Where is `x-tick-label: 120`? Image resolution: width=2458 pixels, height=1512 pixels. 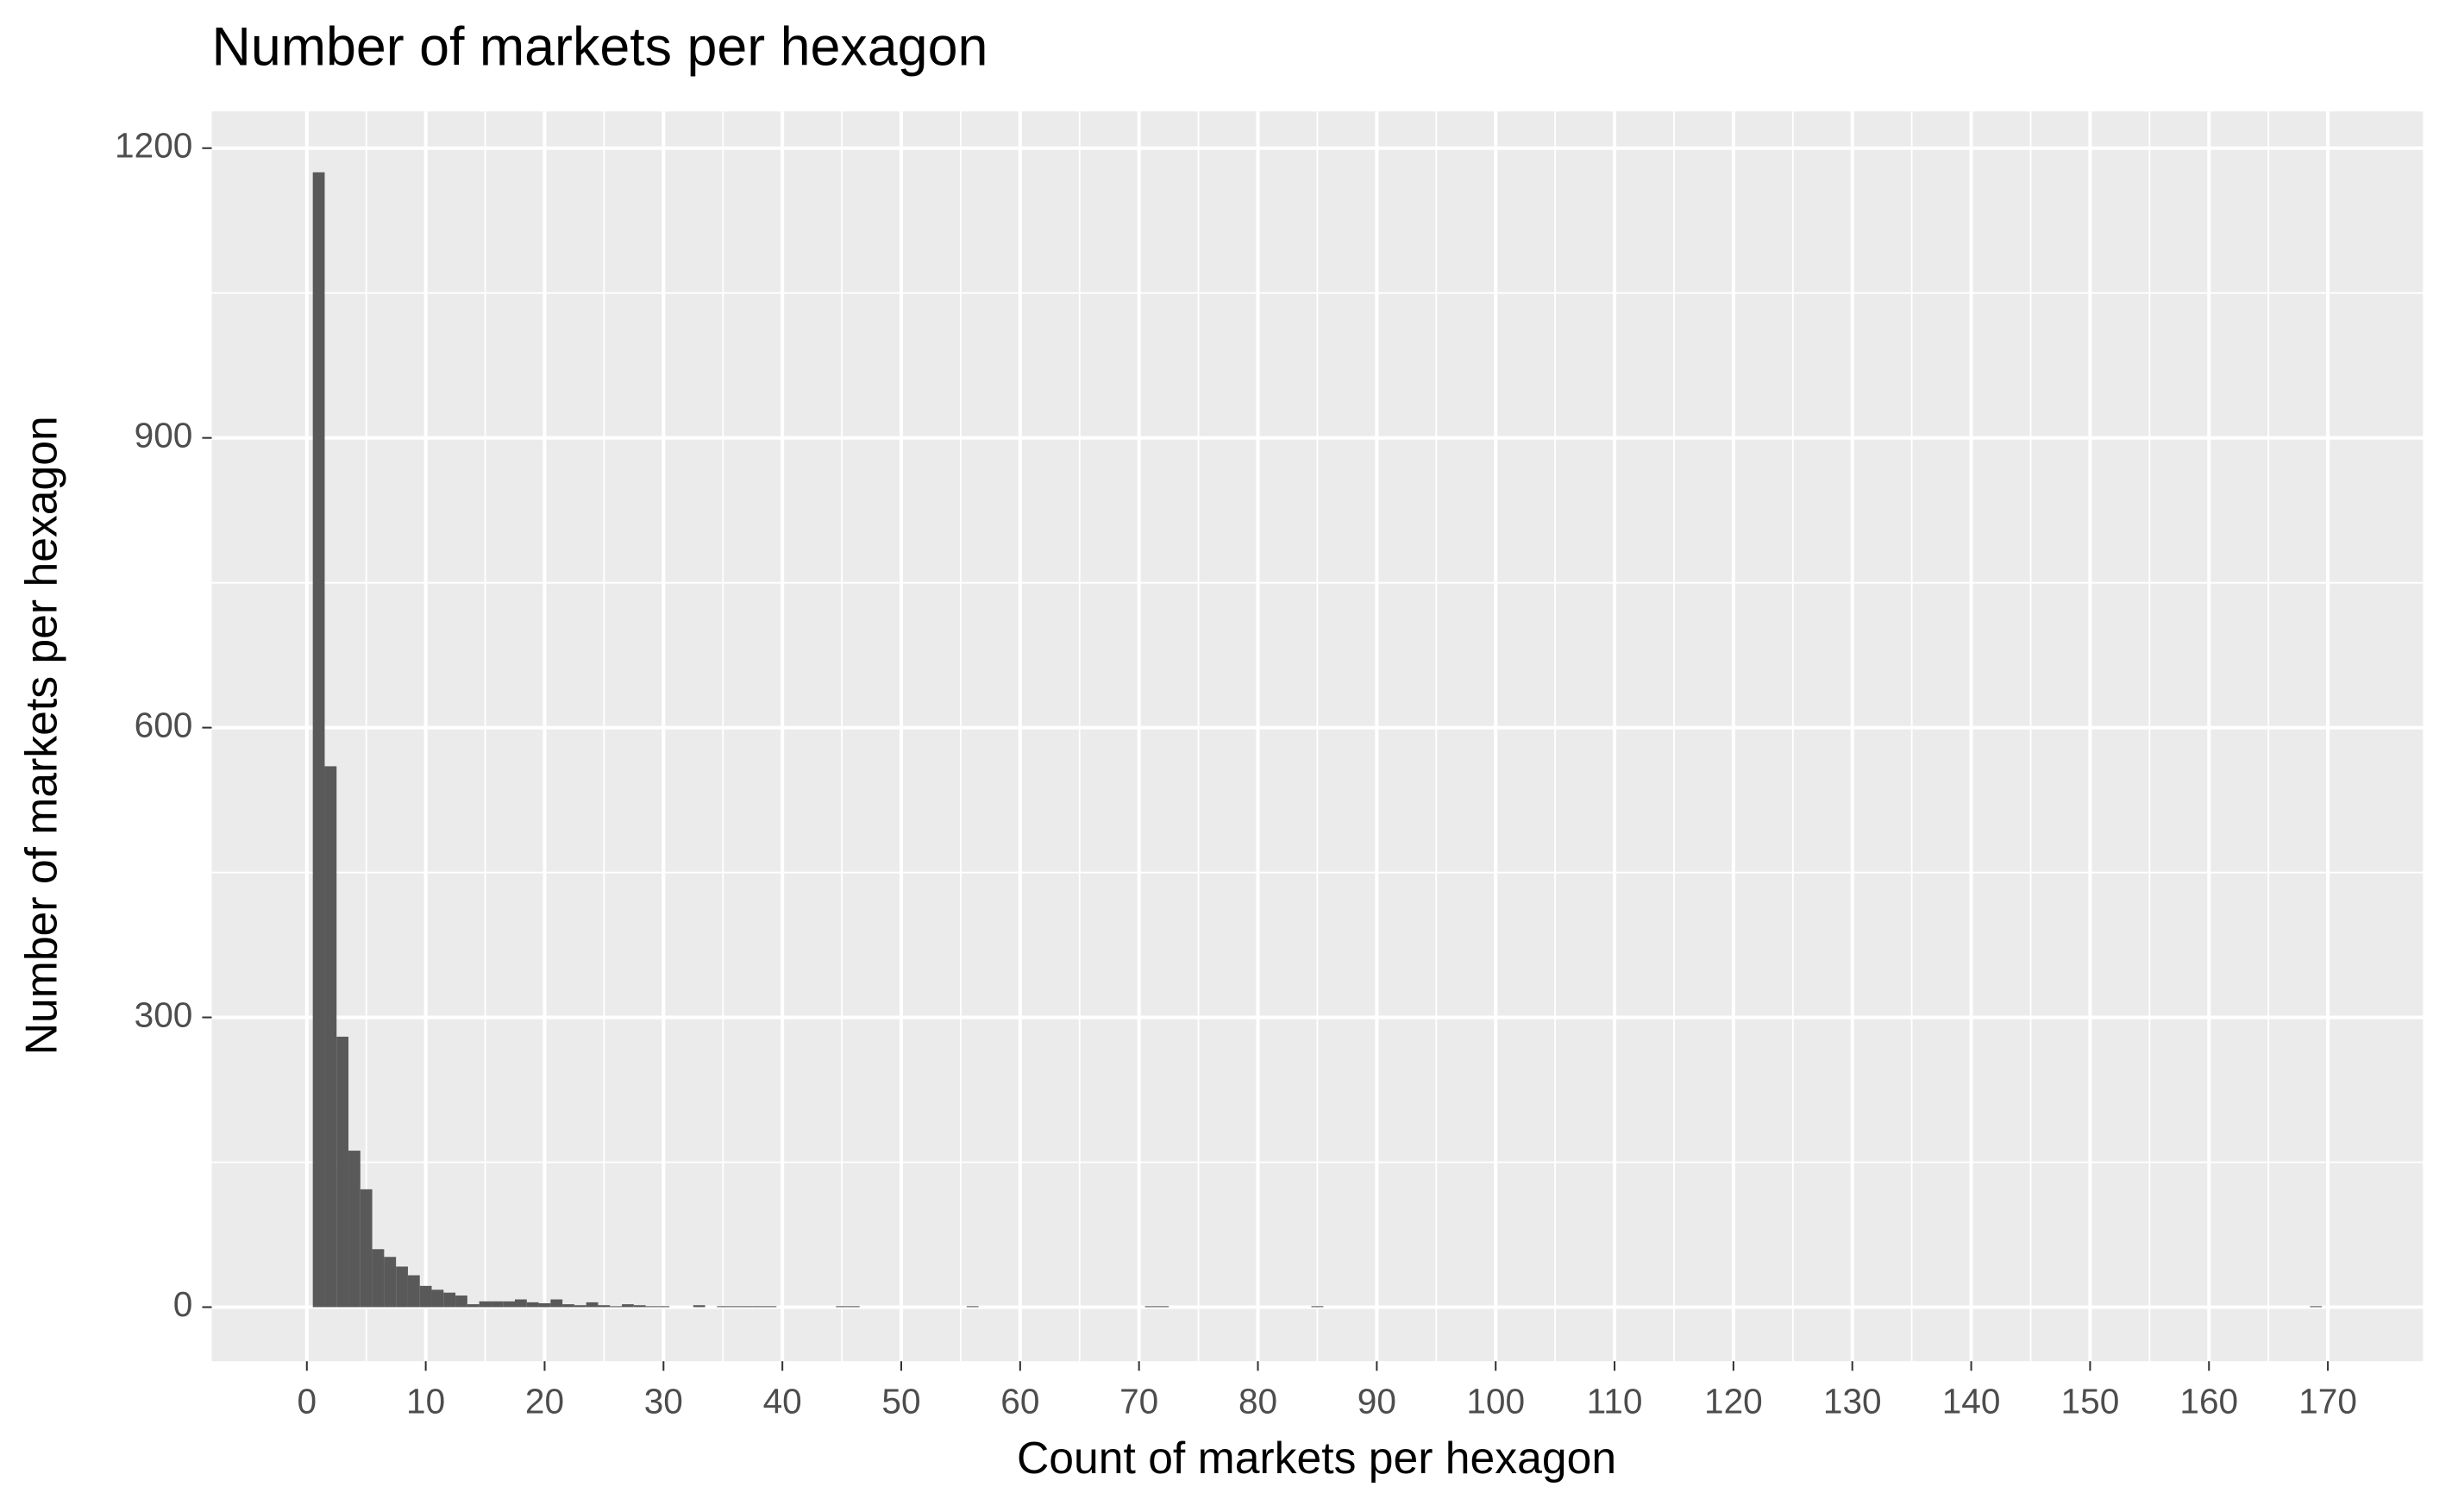
x-tick-label: 120 is located at coordinates (1733, 1401).